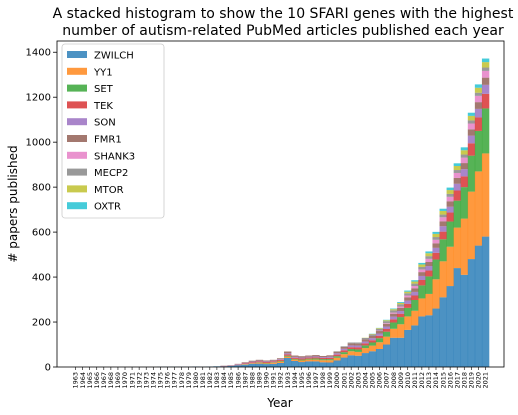 The width and height of the screenshot is (518, 415). What do you see at coordinates (429, 252) in the screenshot?
I see `bar-segment-oxtr-2013` at bounding box center [429, 252].